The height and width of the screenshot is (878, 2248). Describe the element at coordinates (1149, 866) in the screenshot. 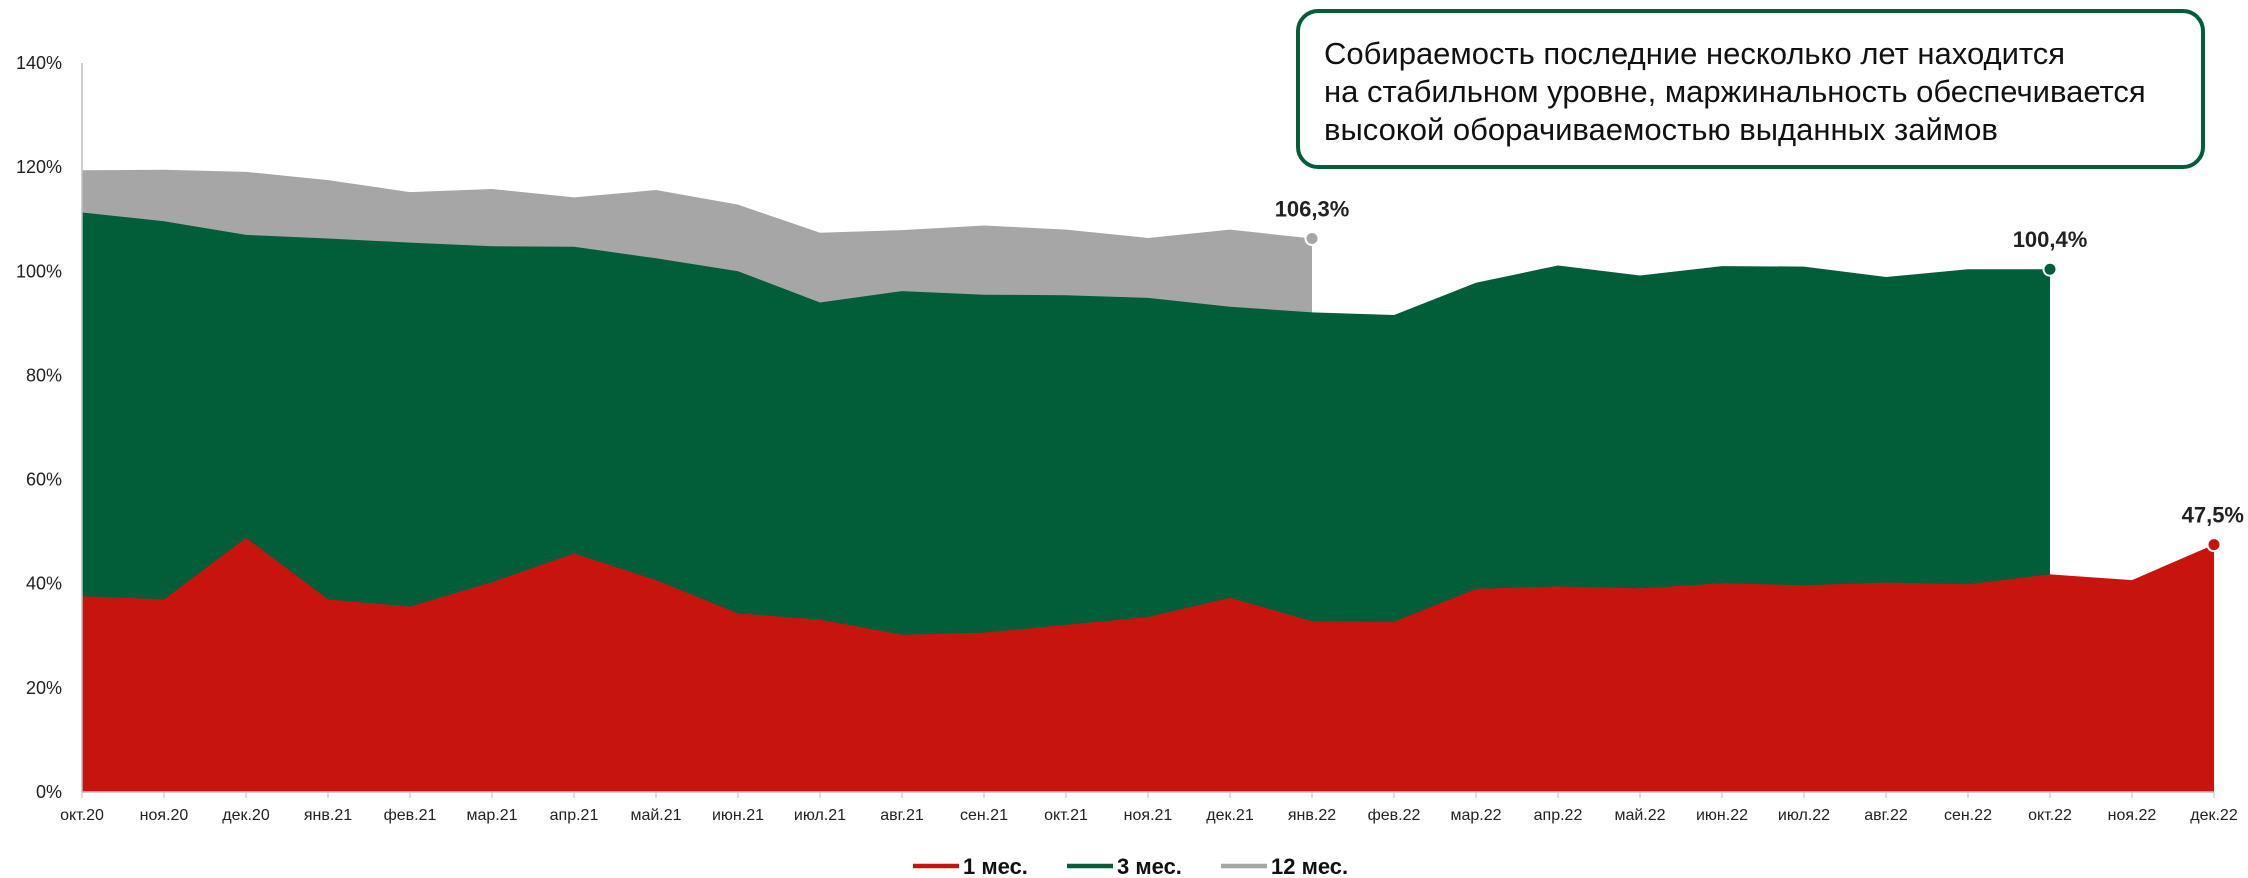

I see `legend-label-3-мес: 3 мес.` at that location.